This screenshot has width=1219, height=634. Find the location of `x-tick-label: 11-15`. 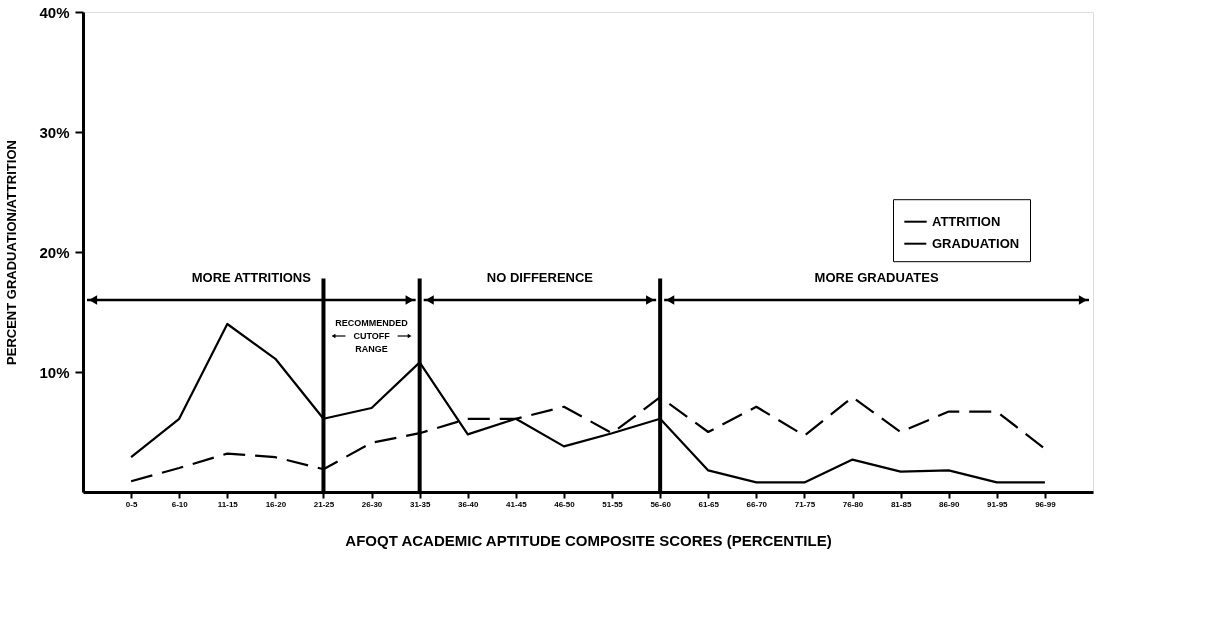

x-tick-label: 11-15 is located at coordinates (228, 504).